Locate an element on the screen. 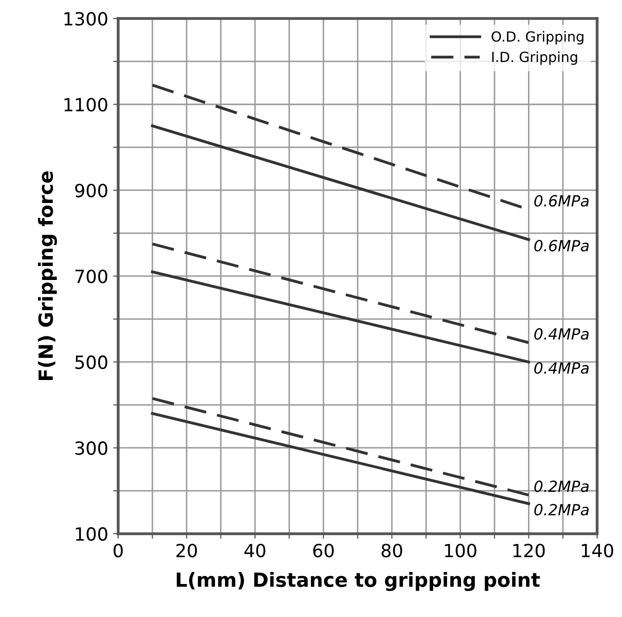 The width and height of the screenshot is (622, 617). y-tick-label: 700 is located at coordinates (91, 277).